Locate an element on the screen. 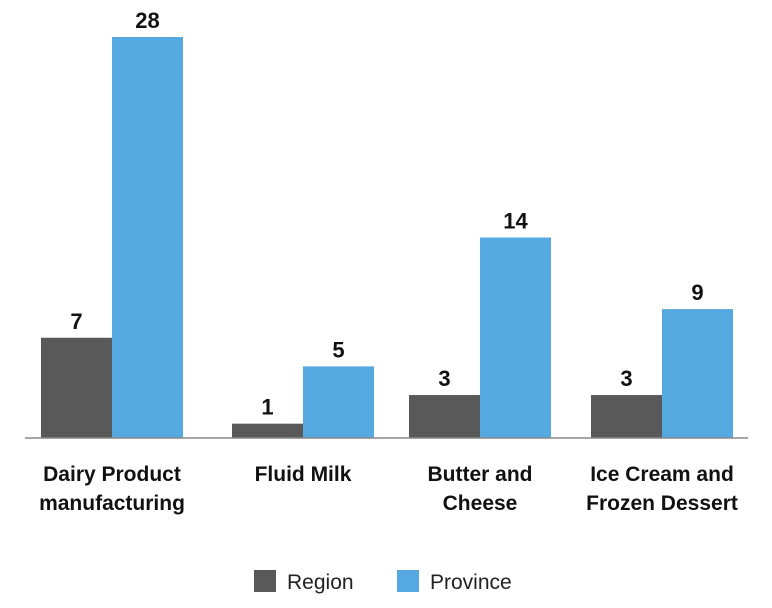 The height and width of the screenshot is (608, 772). legend-swatch-region is located at coordinates (265, 581).